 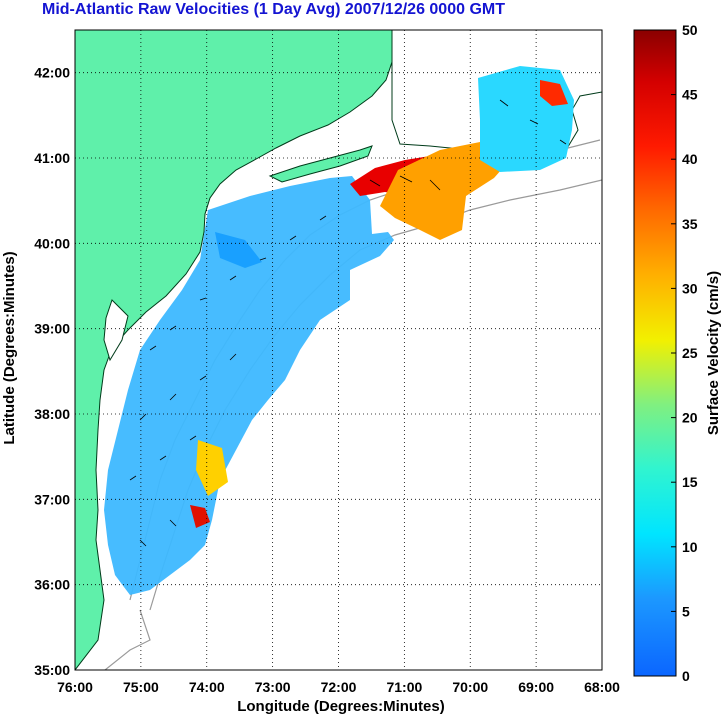 I want to click on velocity-field-hotspot-red, so click(x=200, y=516).